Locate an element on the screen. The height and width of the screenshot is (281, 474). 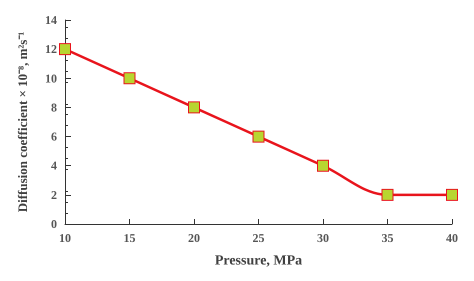
y-axis-title: Diffusion coefficient × 10⁻⁸, m²s⁻¹ is located at coordinates (22, 122).